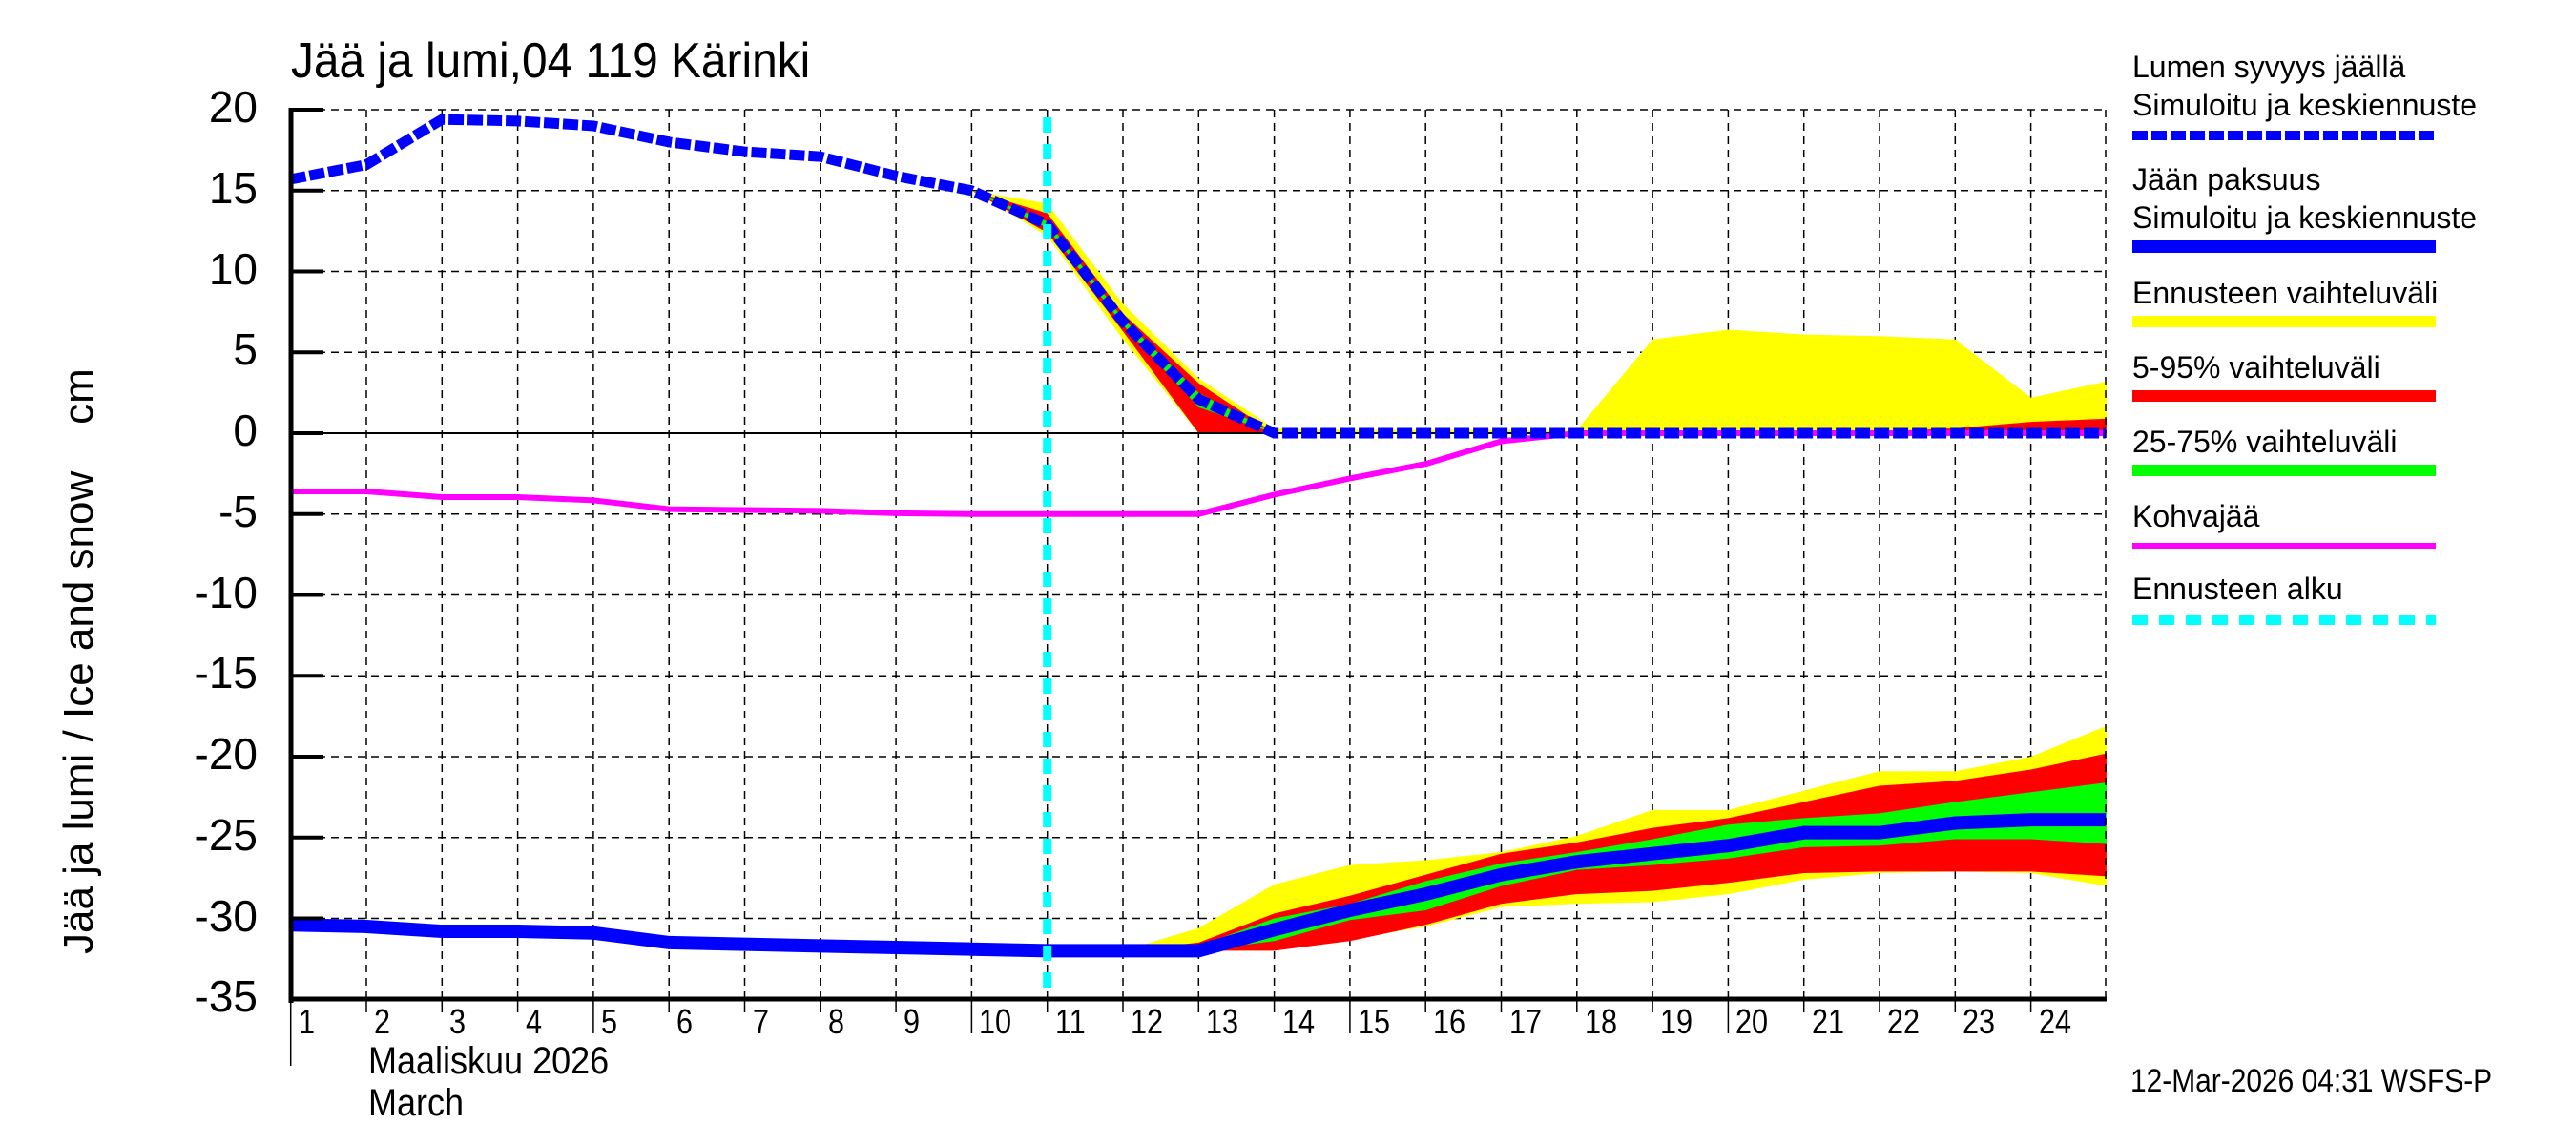  I want to click on legend-swatch-dashed-cyan, so click(2284, 620).